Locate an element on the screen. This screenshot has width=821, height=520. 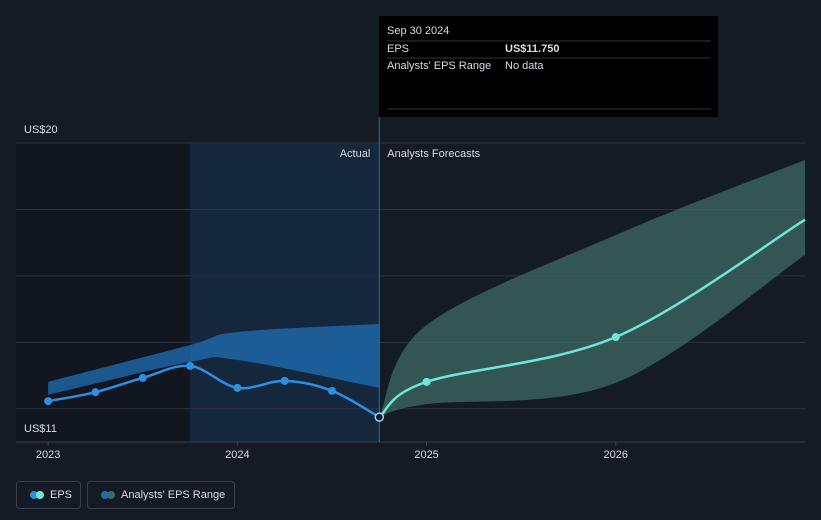
tooltip-value: US$11.750 is located at coordinates (532, 49).